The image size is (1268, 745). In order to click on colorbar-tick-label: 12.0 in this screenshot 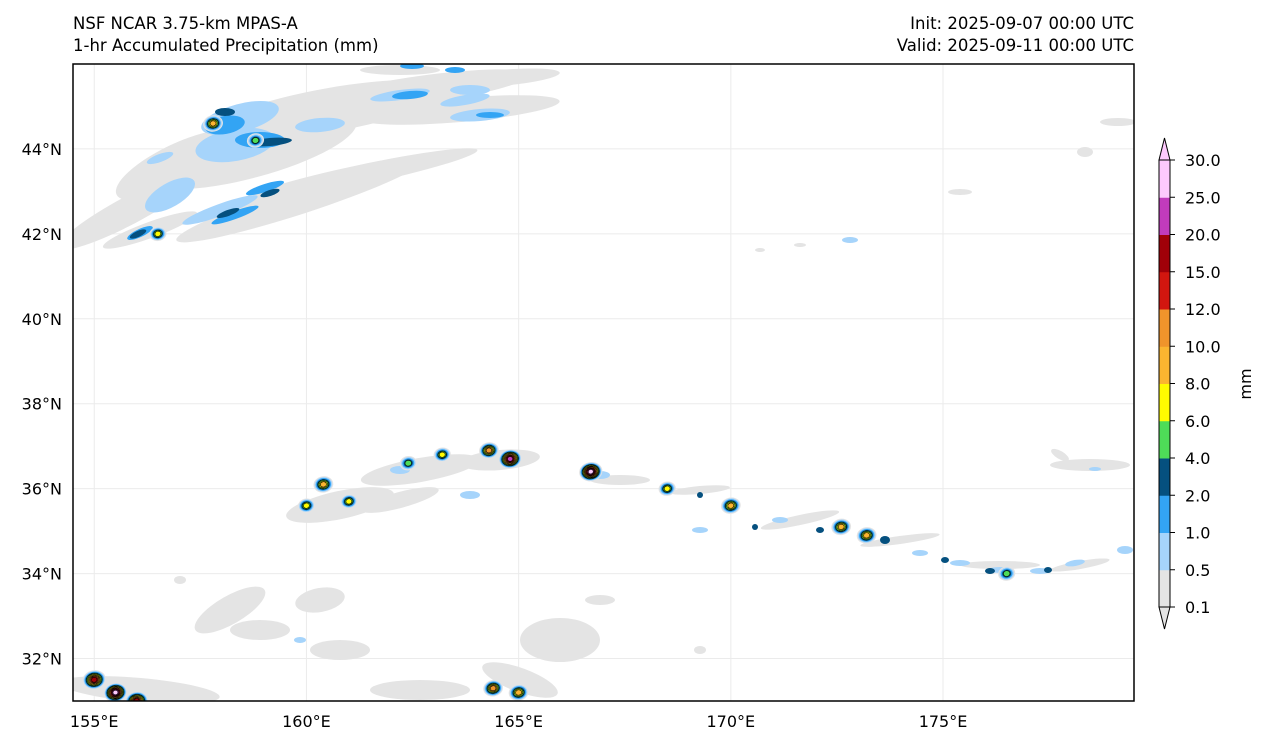, I will do `click(1203, 309)`.